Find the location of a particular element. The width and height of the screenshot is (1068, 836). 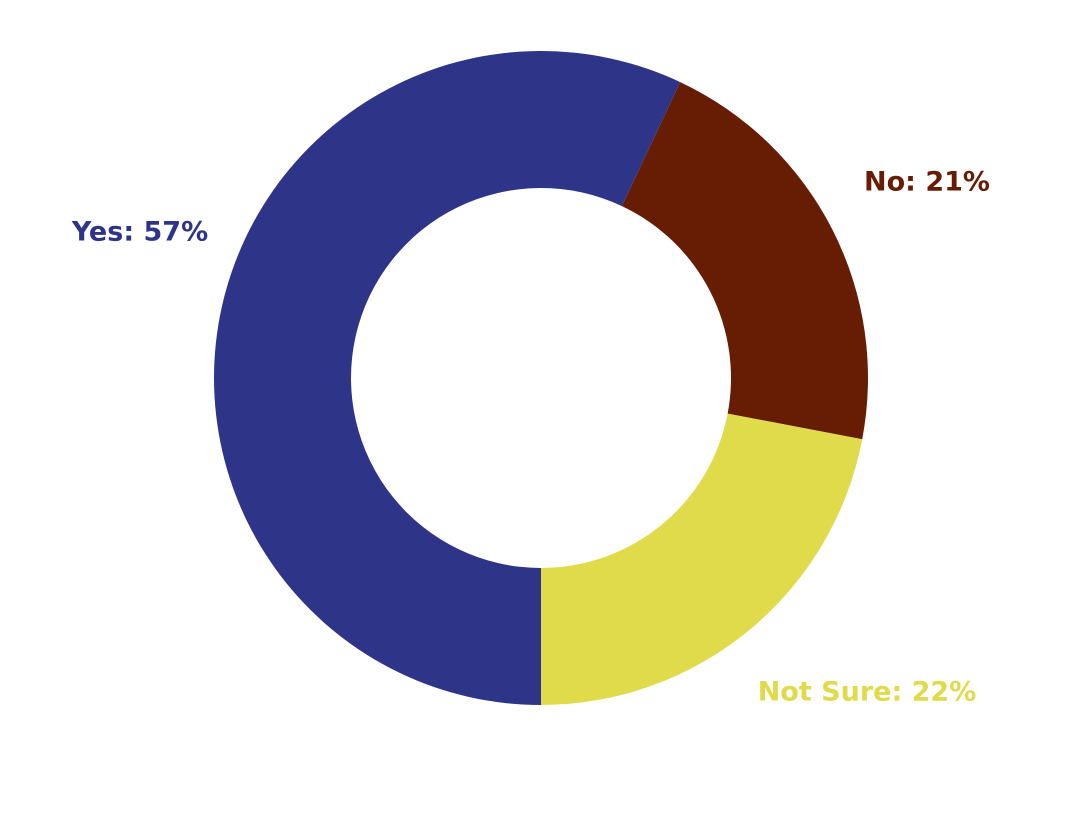

slice-label: Yes: 57% is located at coordinates (139, 232).